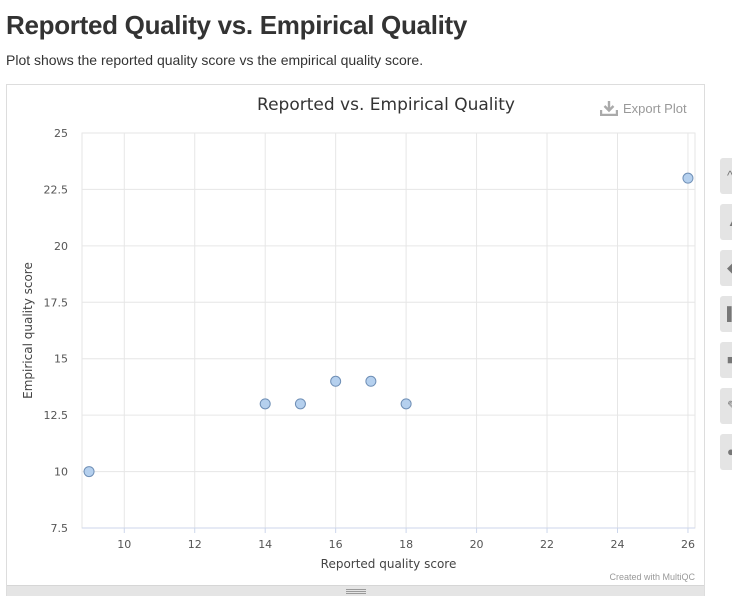 The width and height of the screenshot is (732, 613). I want to click on x-tick-label: 10, so click(124, 544).